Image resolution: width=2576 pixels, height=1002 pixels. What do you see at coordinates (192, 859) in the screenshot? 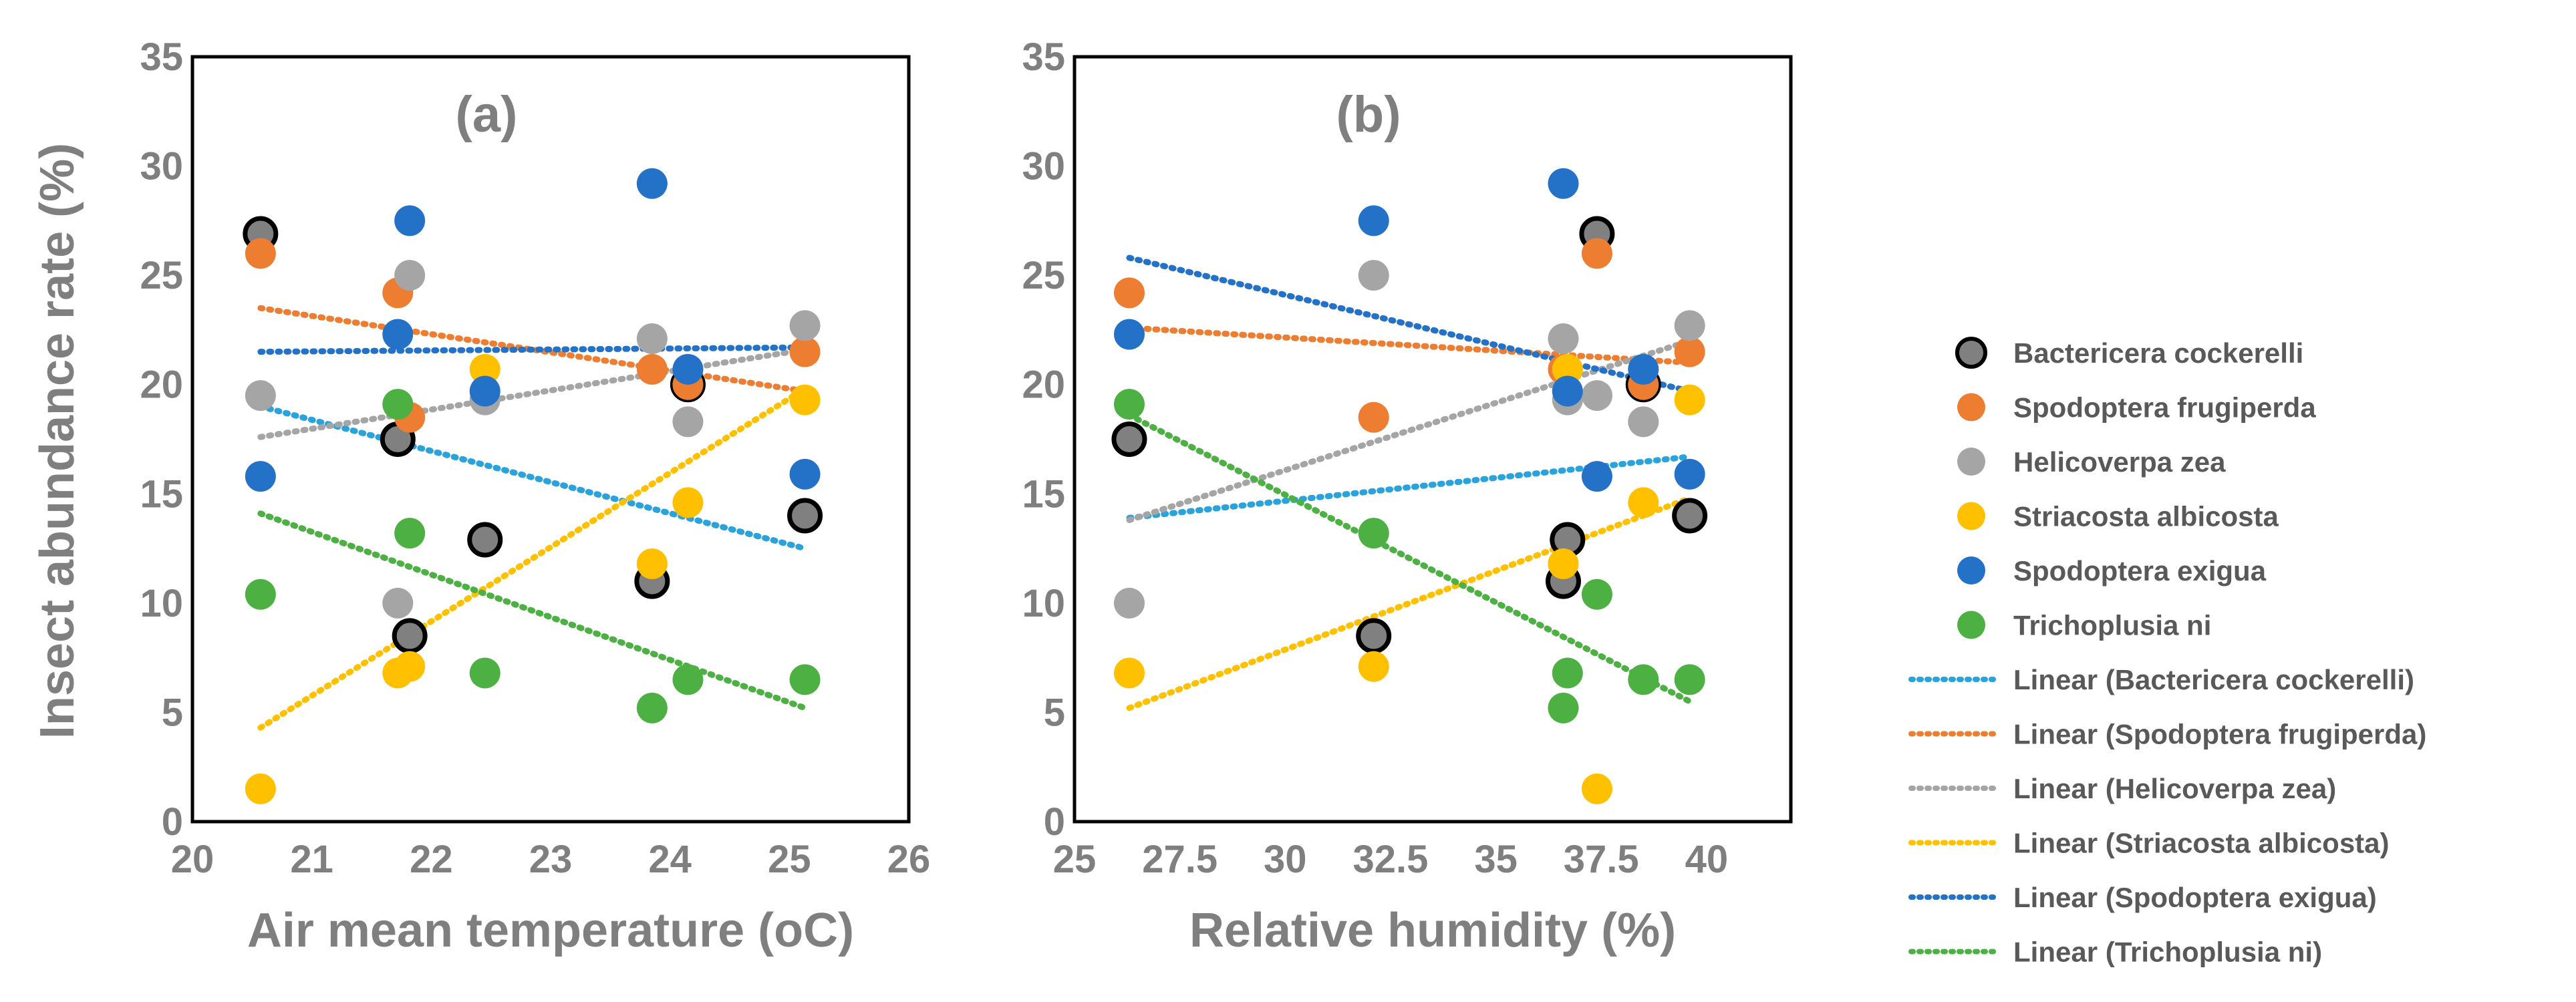
I see `x-tick-label: 20` at bounding box center [192, 859].